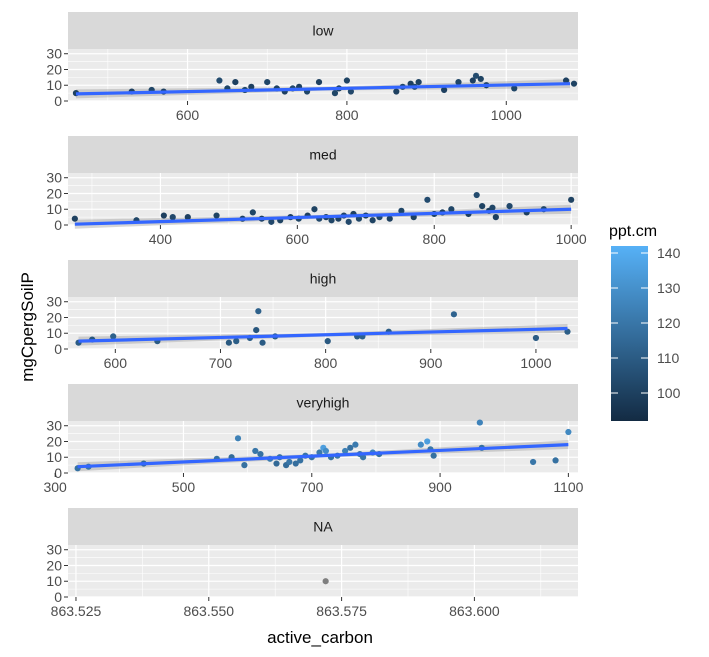 The width and height of the screenshot is (709, 657). Describe the element at coordinates (669, 253) in the screenshot. I see `legend-tick-label: 140` at that location.